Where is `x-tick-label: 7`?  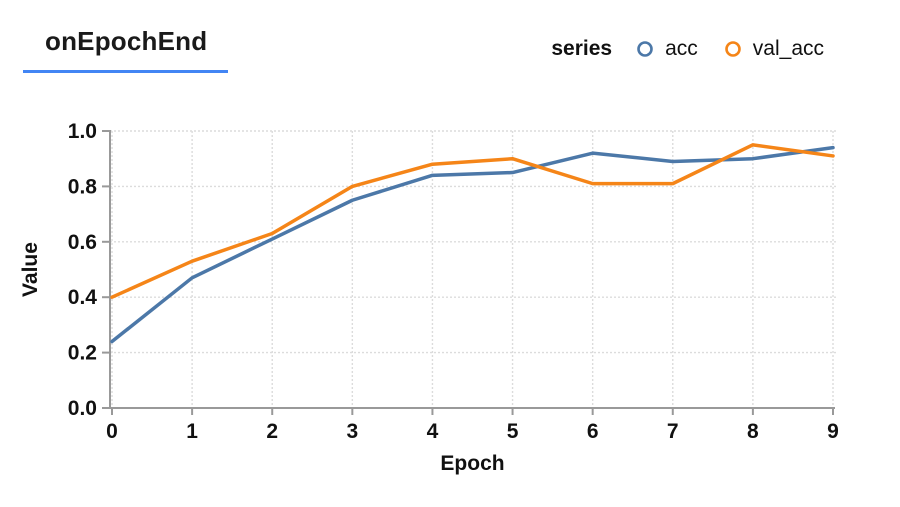
x-tick-label: 7 is located at coordinates (673, 431).